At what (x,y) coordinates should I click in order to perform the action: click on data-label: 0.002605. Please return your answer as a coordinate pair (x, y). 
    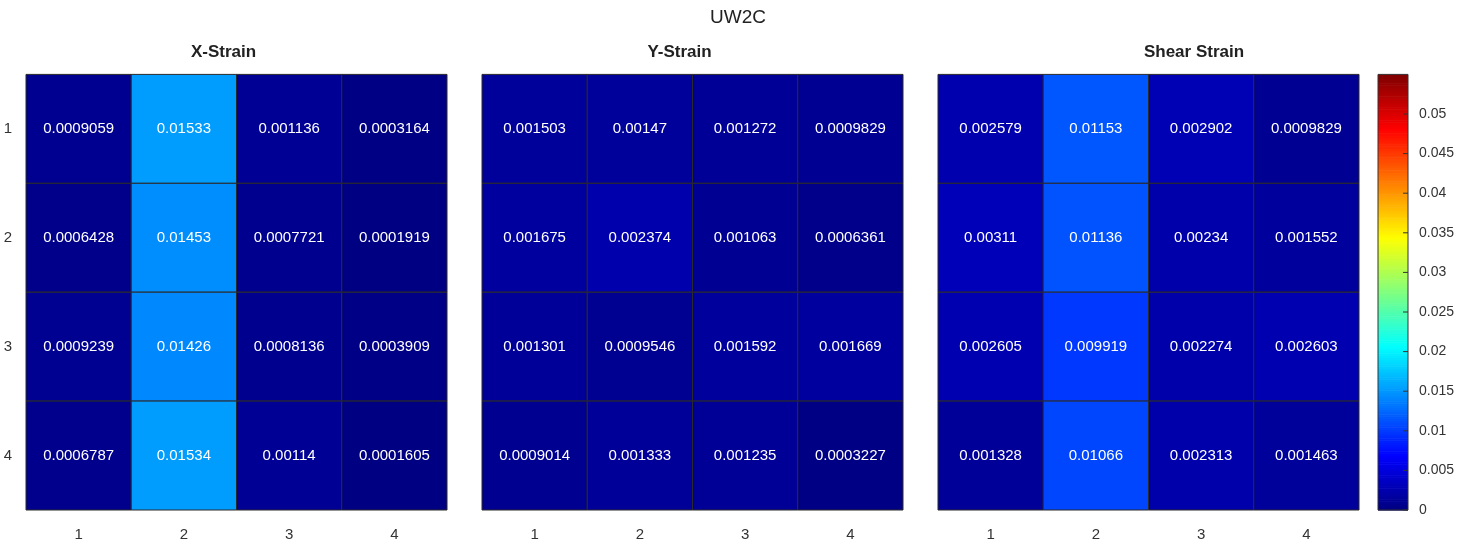
    Looking at the image, I should click on (990, 345).